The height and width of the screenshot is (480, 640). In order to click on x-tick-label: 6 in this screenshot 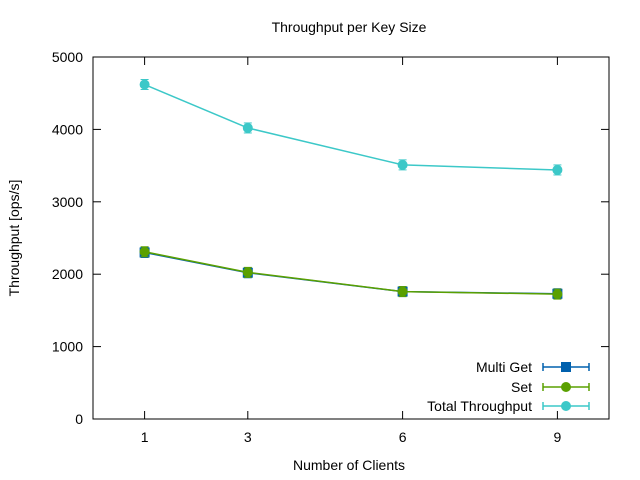, I will do `click(403, 437)`.